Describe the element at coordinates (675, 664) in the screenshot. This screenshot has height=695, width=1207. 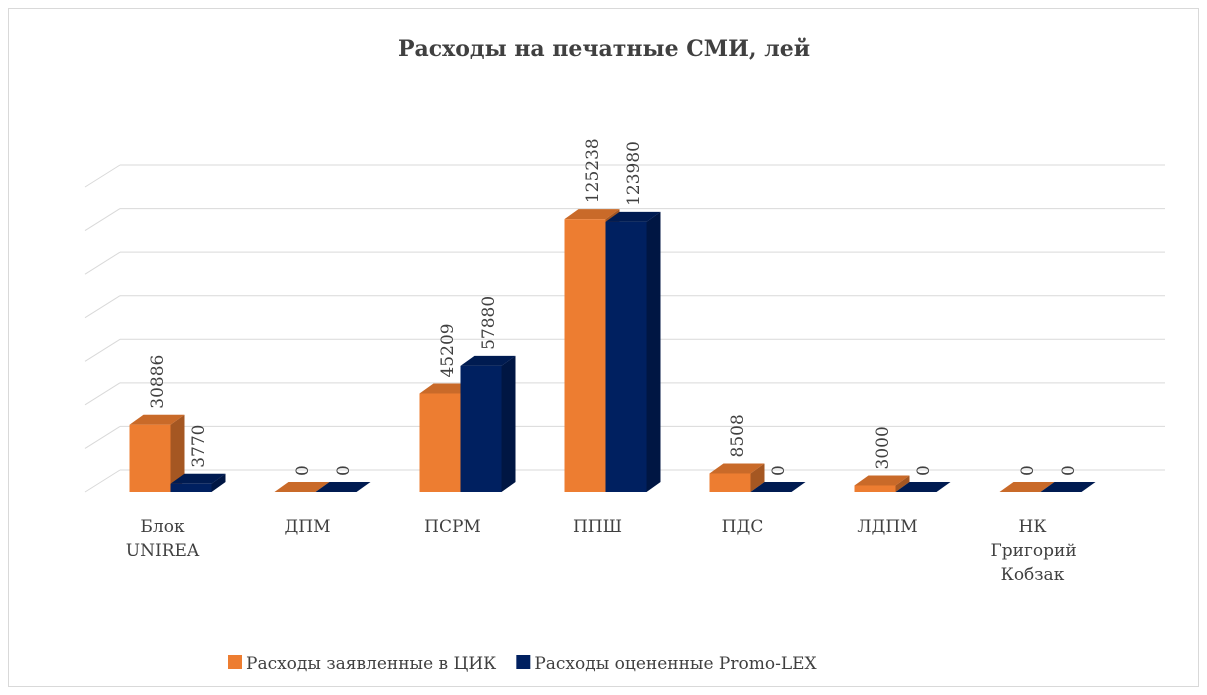
I see `legend-label: Расходы оцененные Promo-LEX` at that location.